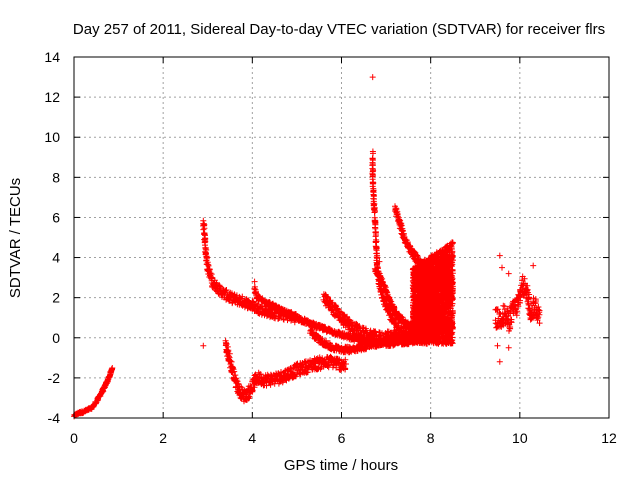 The height and width of the screenshot is (480, 640). What do you see at coordinates (15, 238) in the screenshot?
I see `y-axis-label: SDTVAR / TECUs` at bounding box center [15, 238].